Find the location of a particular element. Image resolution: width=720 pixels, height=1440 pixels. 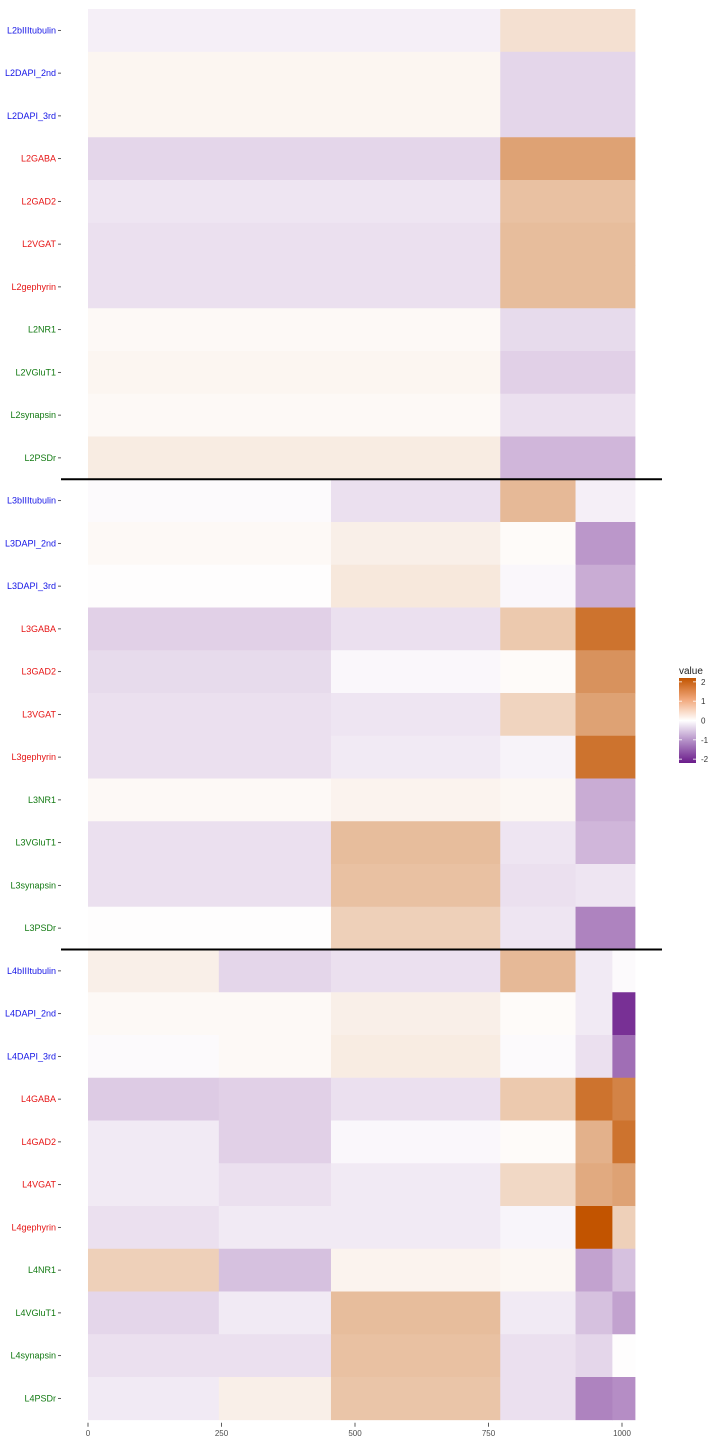

row-label: L4PSDr is located at coordinates (40, 1398).